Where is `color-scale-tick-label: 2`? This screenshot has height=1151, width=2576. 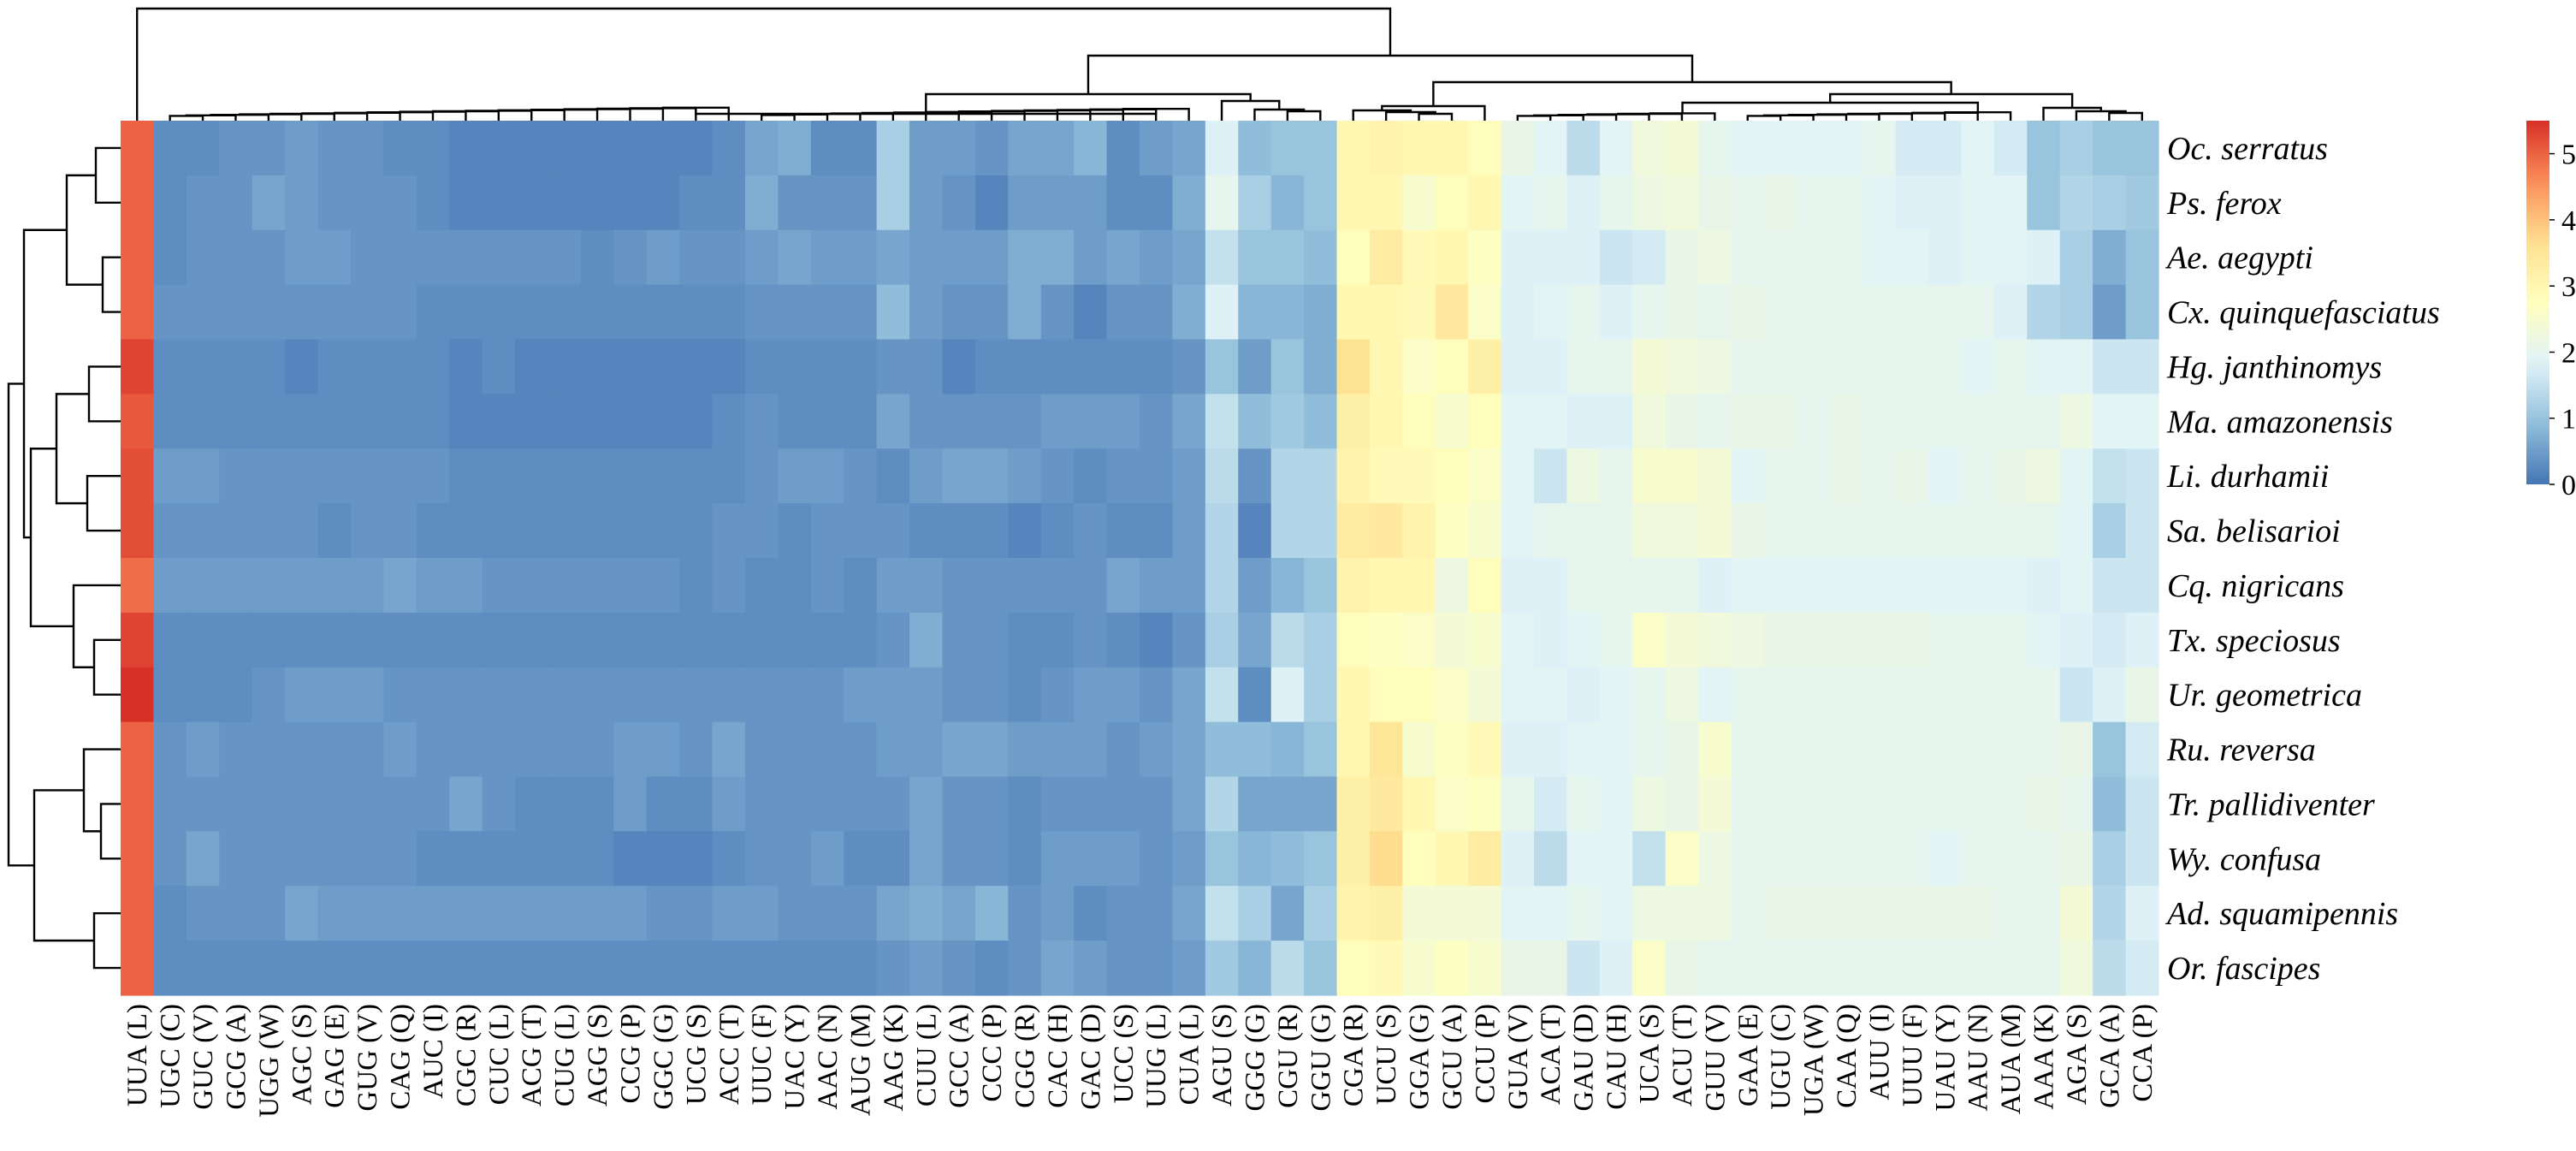
color-scale-tick-label: 2 is located at coordinates (2568, 354).